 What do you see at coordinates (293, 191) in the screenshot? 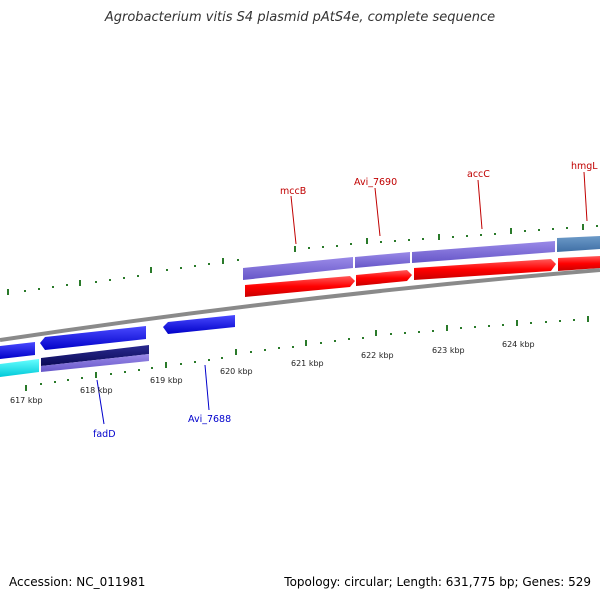
I see `gene-label-mccB: mccB` at bounding box center [293, 191].